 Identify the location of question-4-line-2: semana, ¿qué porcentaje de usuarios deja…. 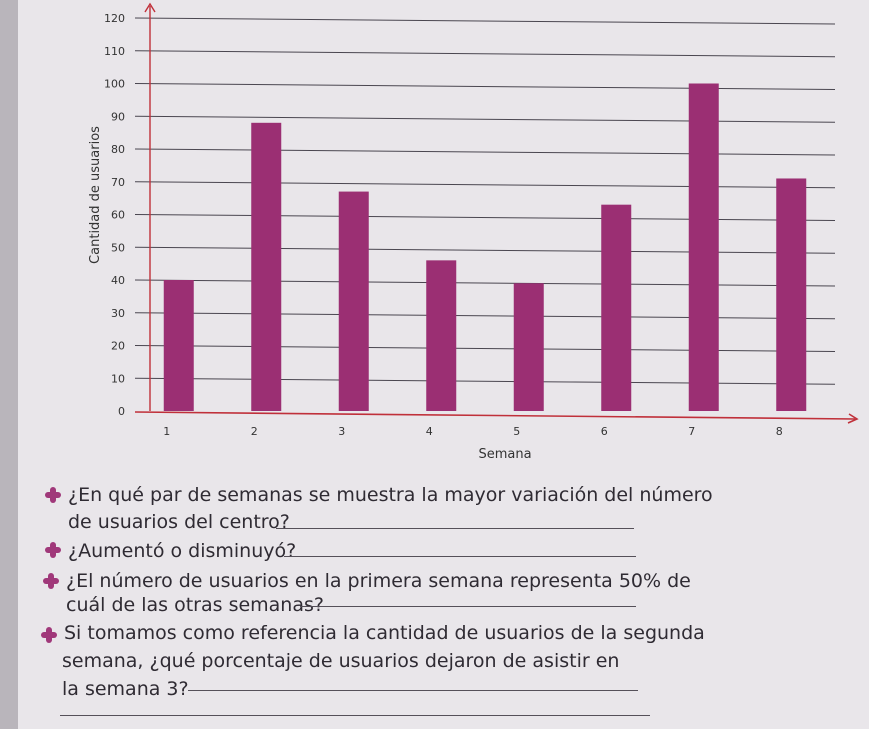
(341, 661).